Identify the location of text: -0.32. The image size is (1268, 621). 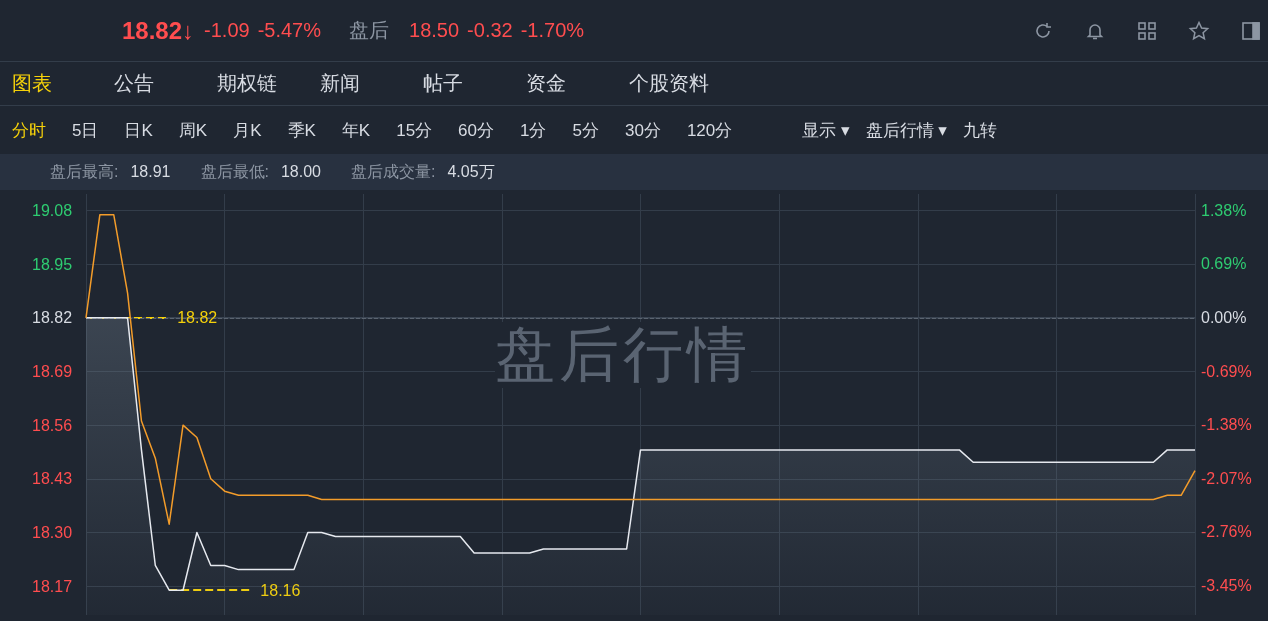
(490, 30).